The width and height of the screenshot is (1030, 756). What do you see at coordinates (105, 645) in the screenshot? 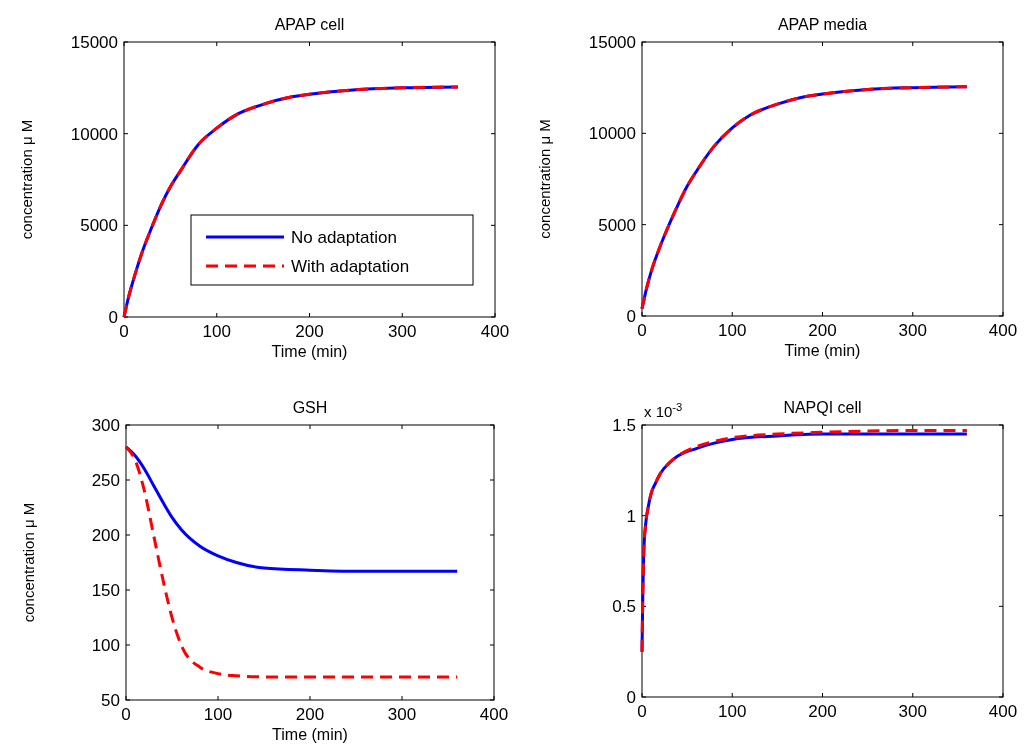
I see `y-tick-label: 100` at bounding box center [105, 645].